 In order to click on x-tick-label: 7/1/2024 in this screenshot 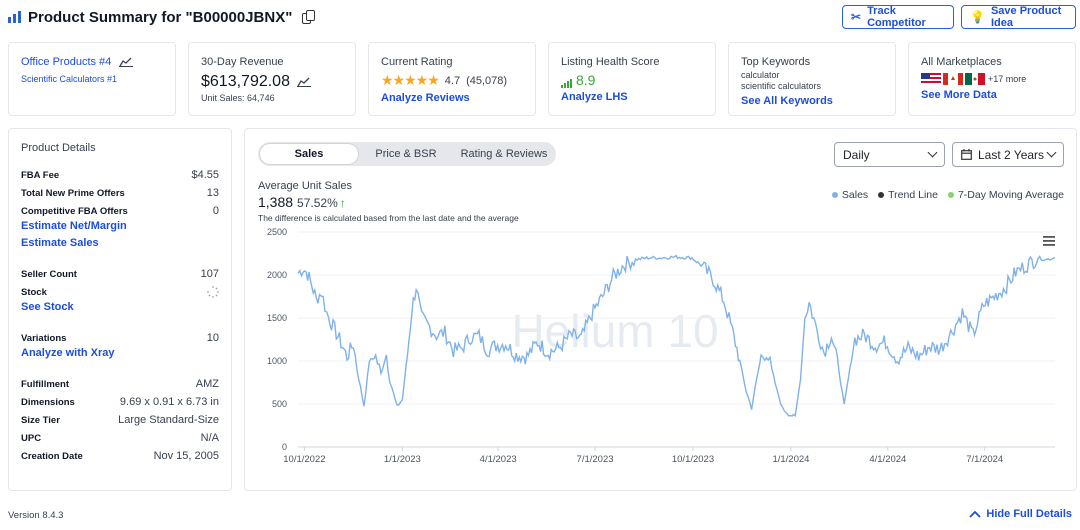, I will do `click(984, 459)`.